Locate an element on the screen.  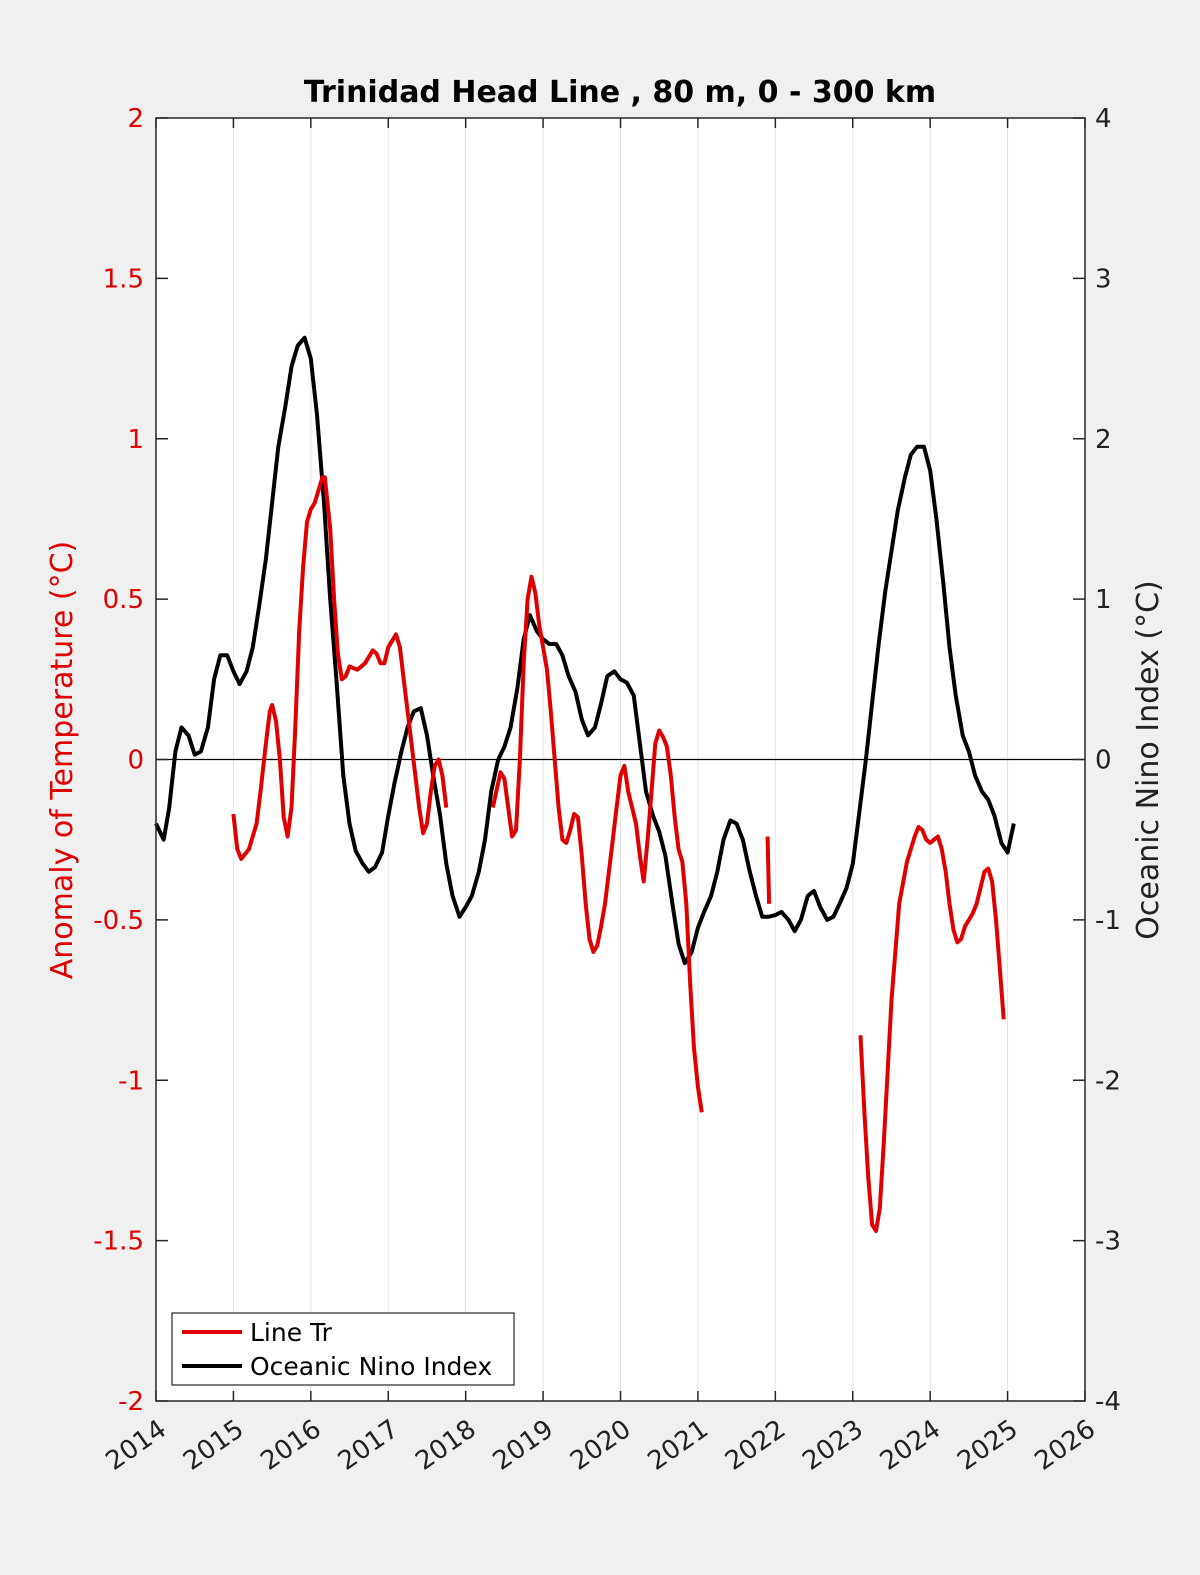
y2-tick-label: 4 is located at coordinates (1103, 119).